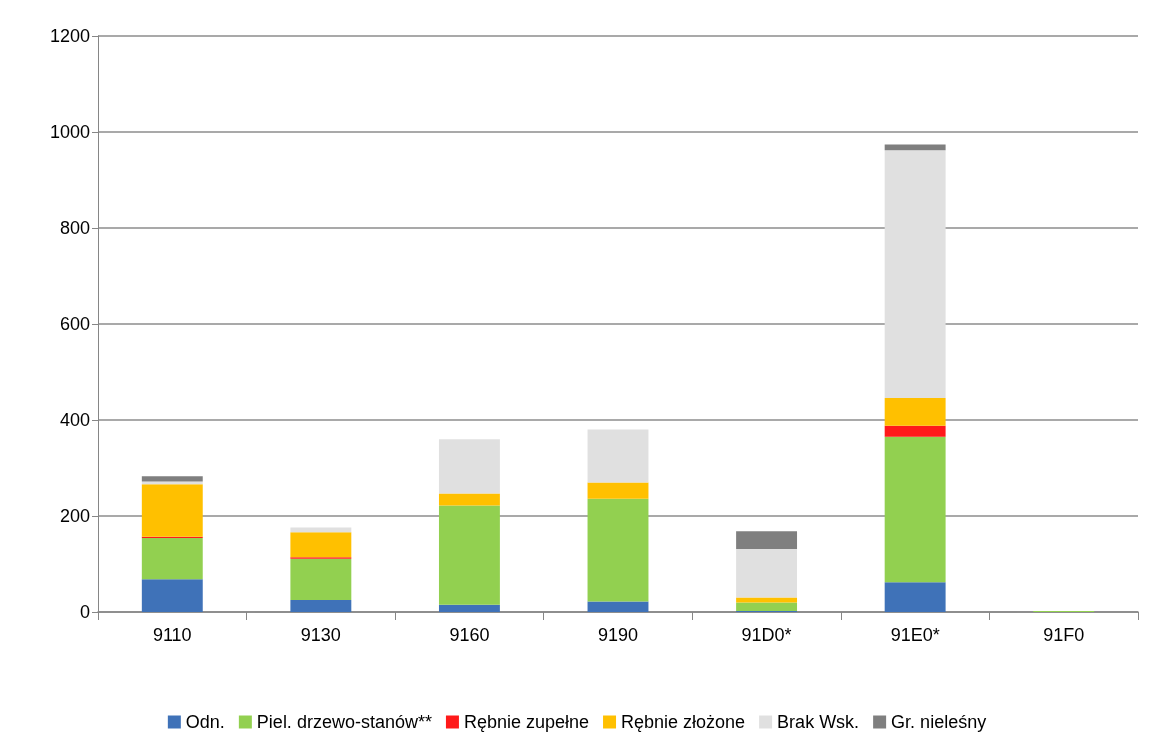 The image size is (1154, 754). What do you see at coordinates (618, 635) in the screenshot?
I see `x-tick-label: 9190` at bounding box center [618, 635].